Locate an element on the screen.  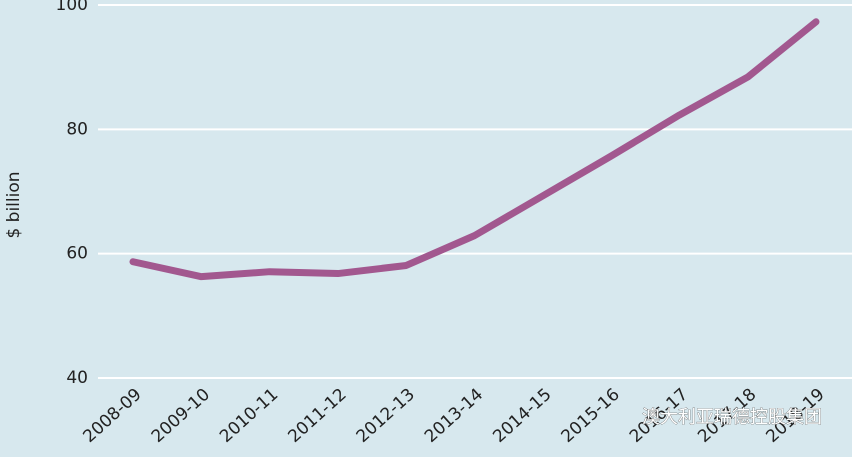
y-tick-label: 100 is located at coordinates (72, 7).